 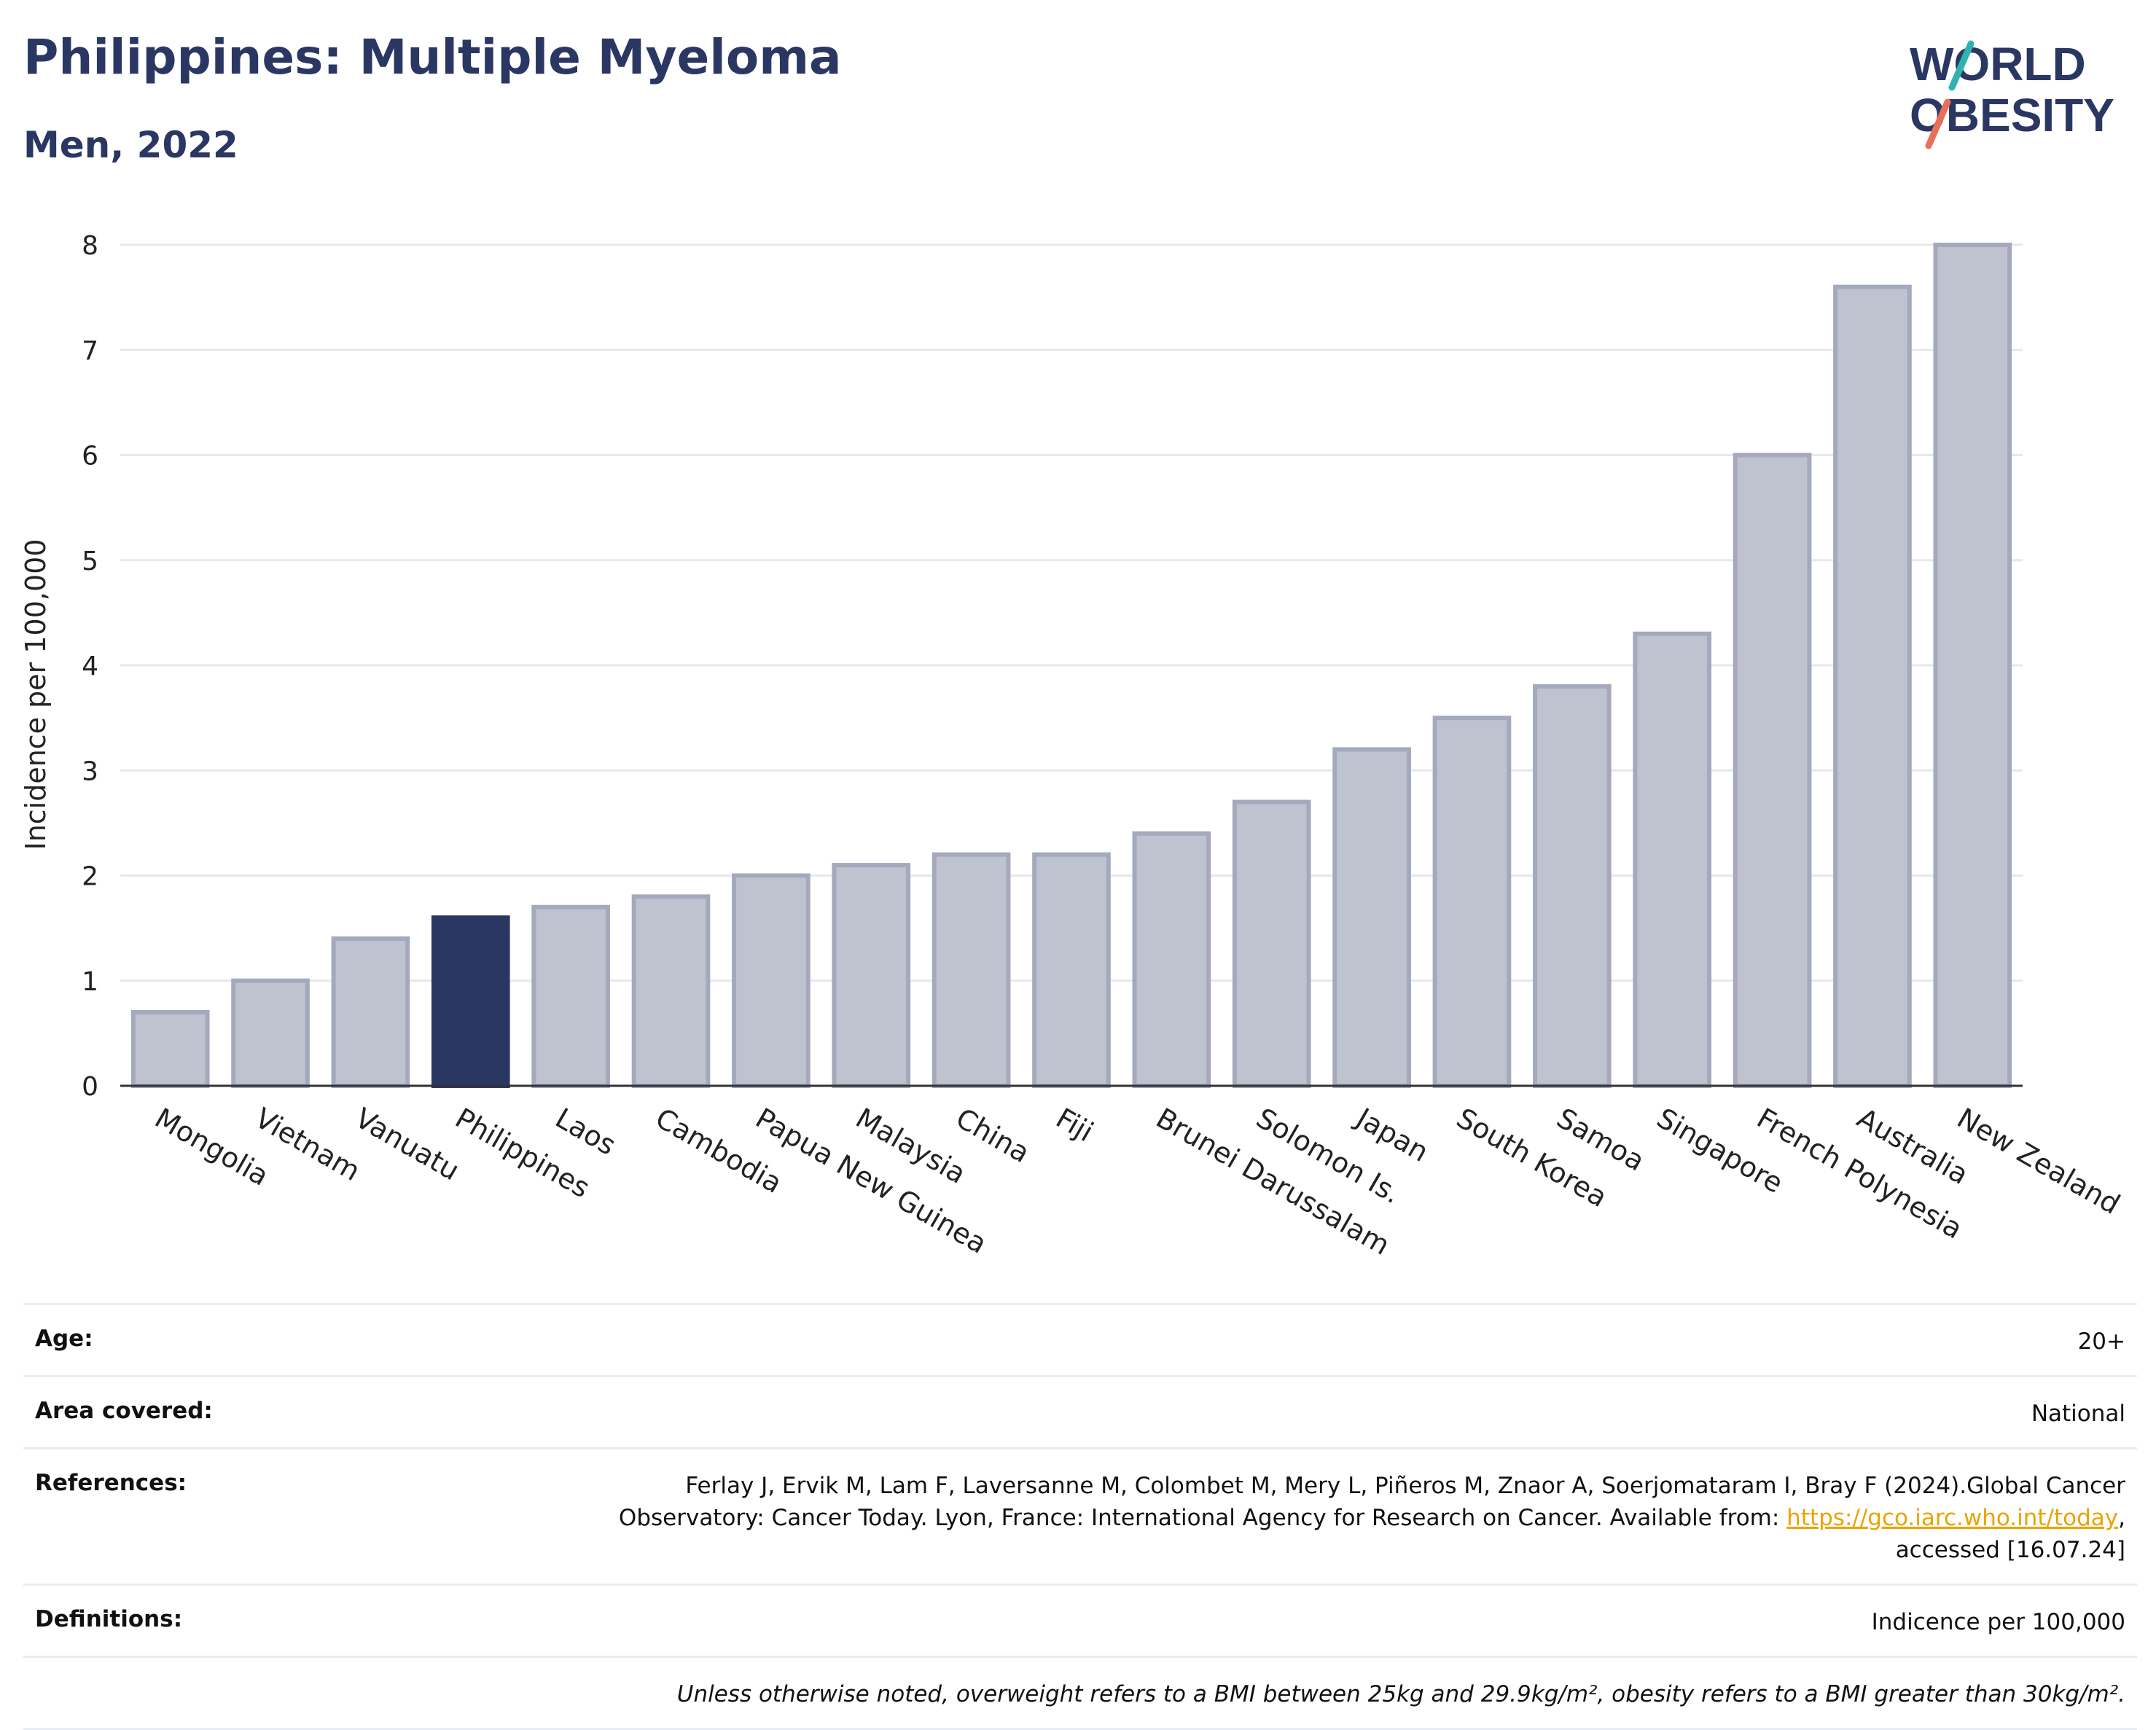 What do you see at coordinates (90, 351) in the screenshot?
I see `y-tick-label: 7` at bounding box center [90, 351].